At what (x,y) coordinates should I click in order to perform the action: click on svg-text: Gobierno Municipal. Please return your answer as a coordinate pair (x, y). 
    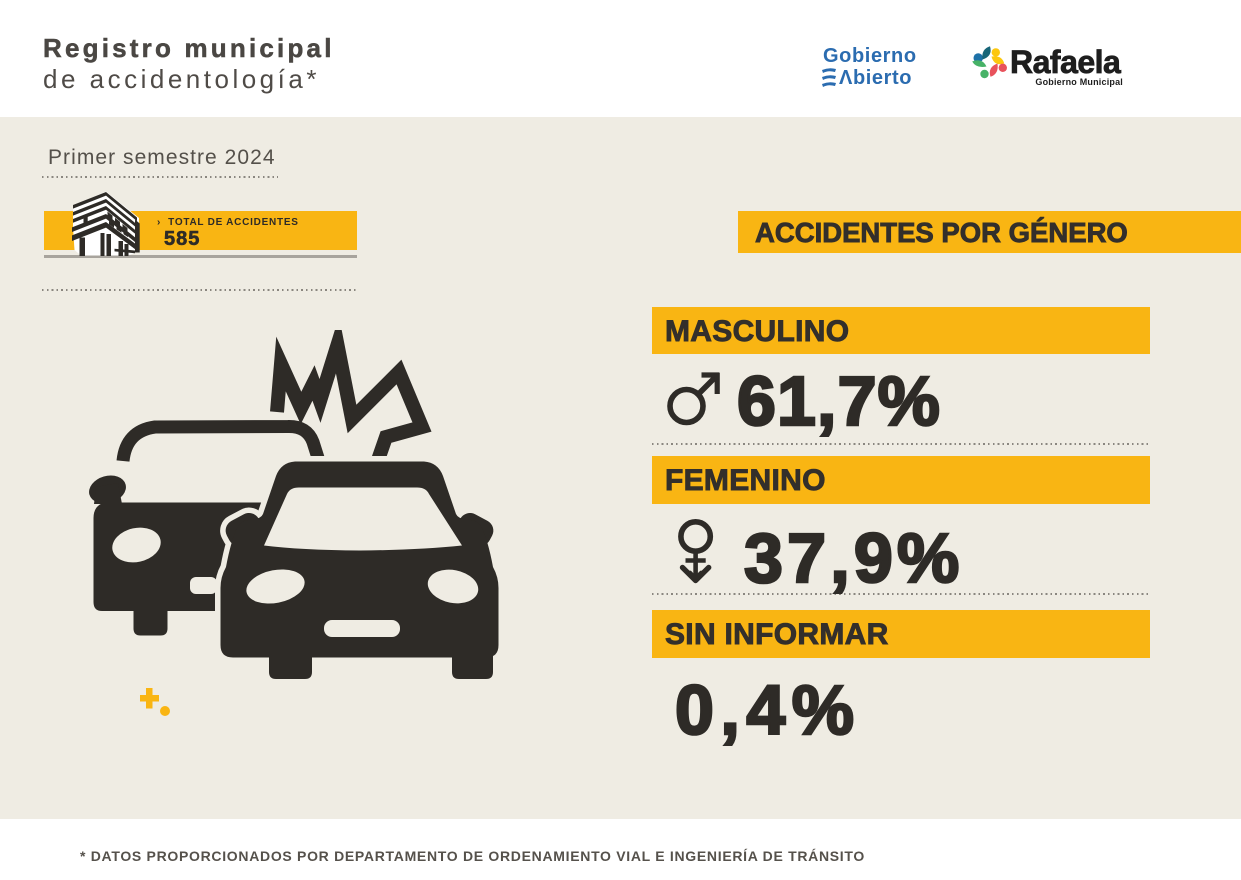
    Looking at the image, I should click on (1079, 82).